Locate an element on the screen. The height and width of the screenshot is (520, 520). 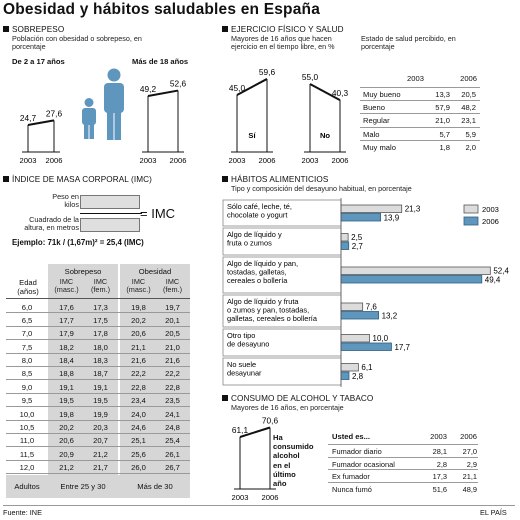
sobrepeso-masc-cell: 20,9 is located at coordinates (66, 454).